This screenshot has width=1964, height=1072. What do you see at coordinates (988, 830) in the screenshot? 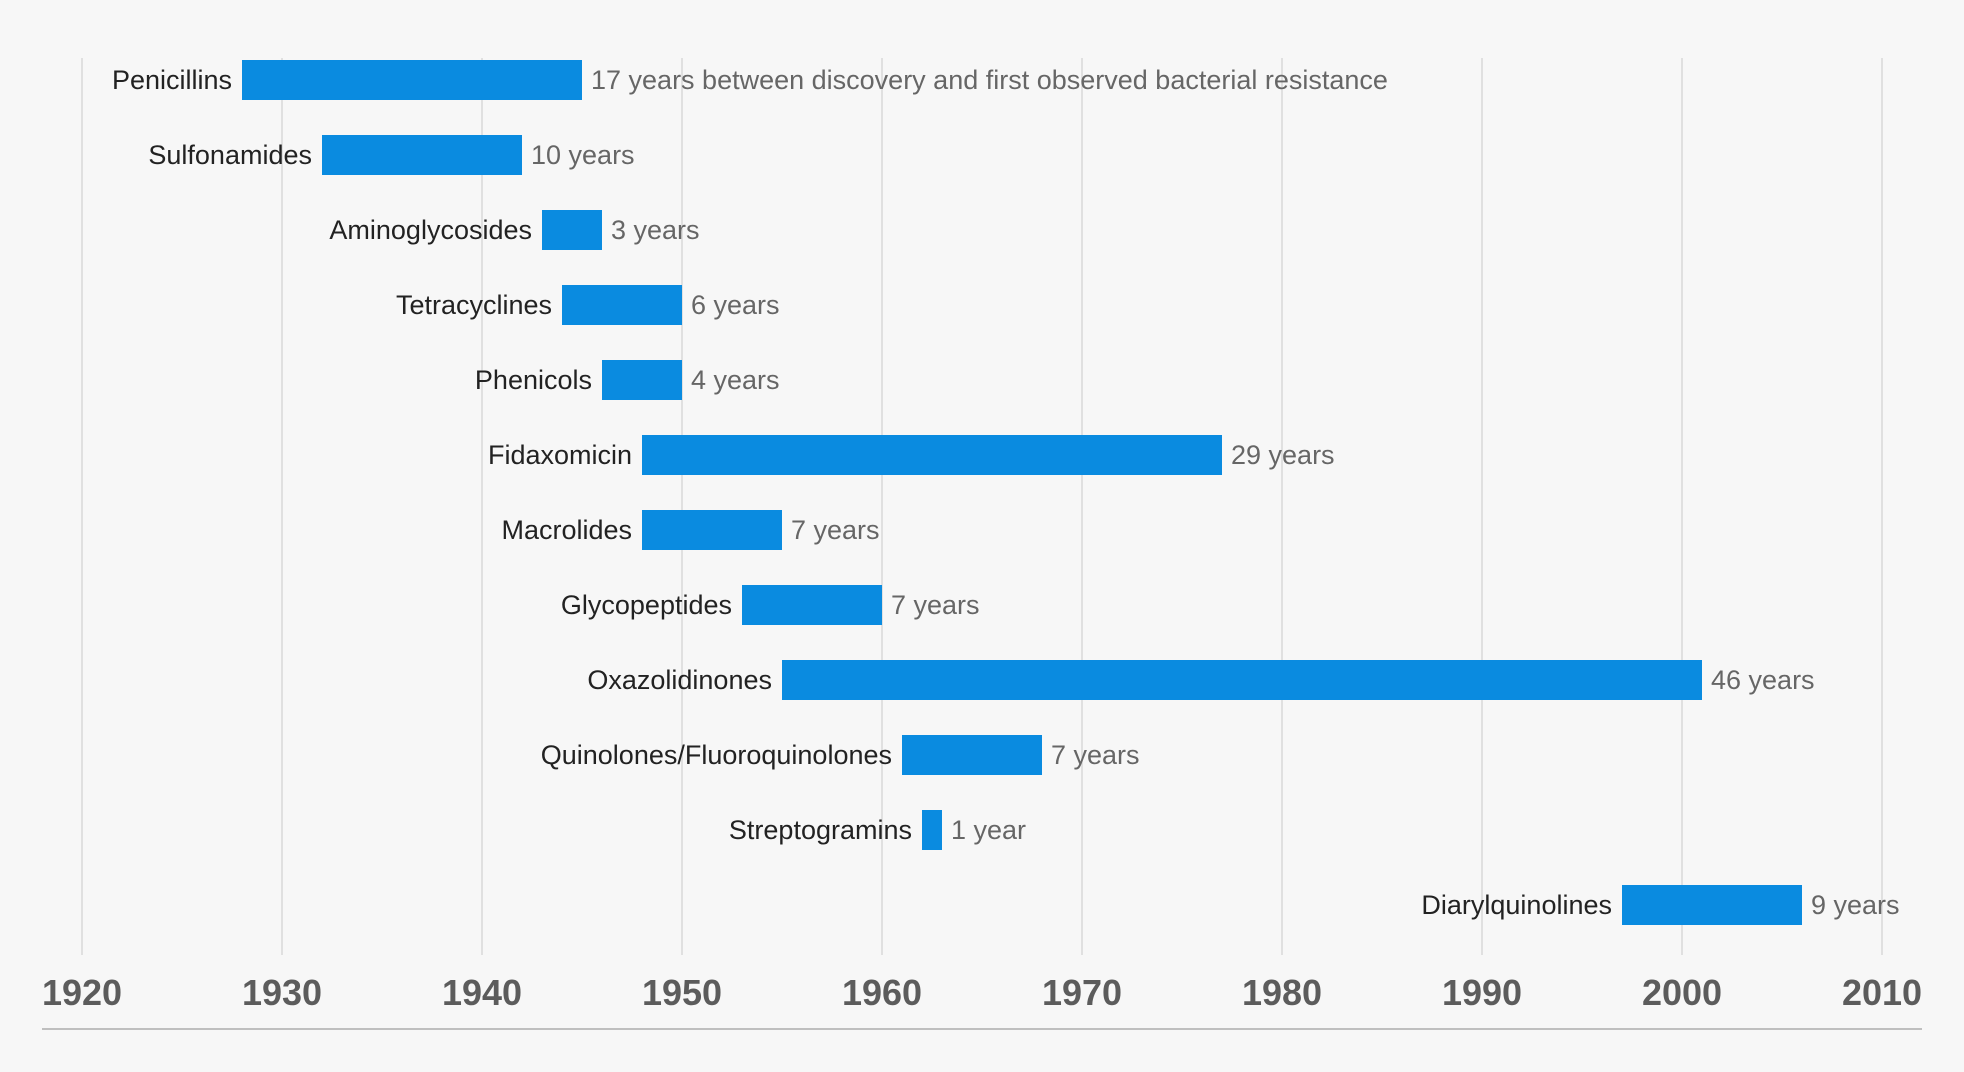
I see `duration-label: 1 year` at bounding box center [988, 830].